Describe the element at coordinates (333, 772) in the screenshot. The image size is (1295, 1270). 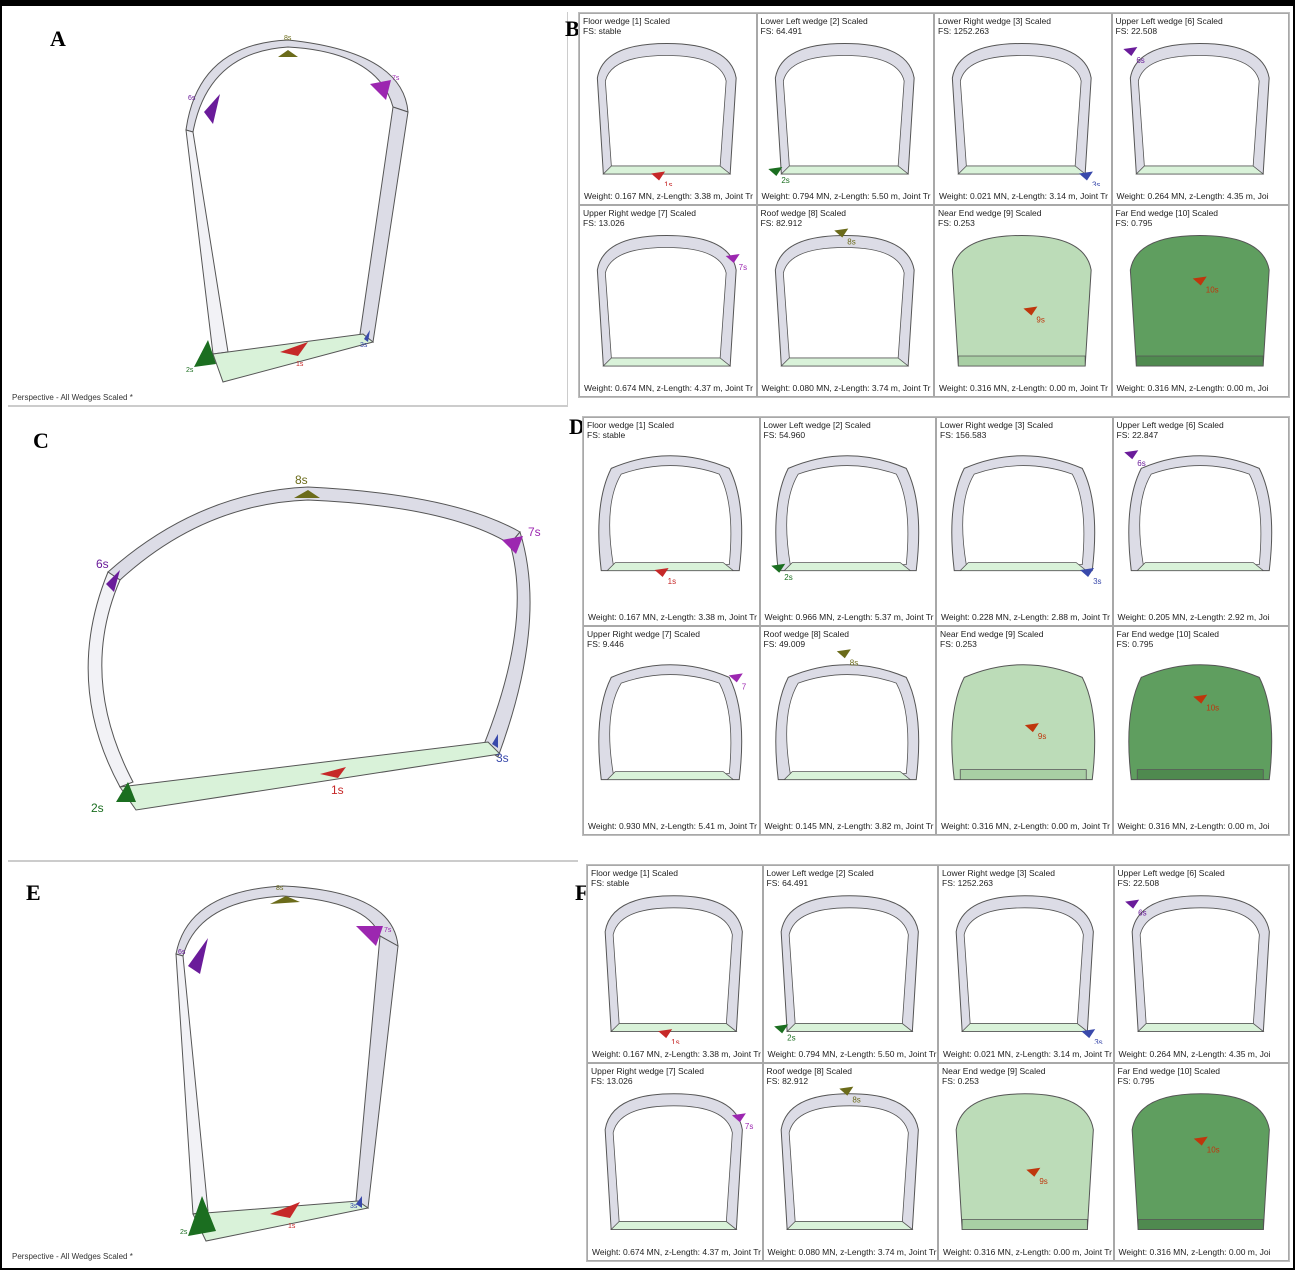
I see `wedge-1-marker-c` at that location.